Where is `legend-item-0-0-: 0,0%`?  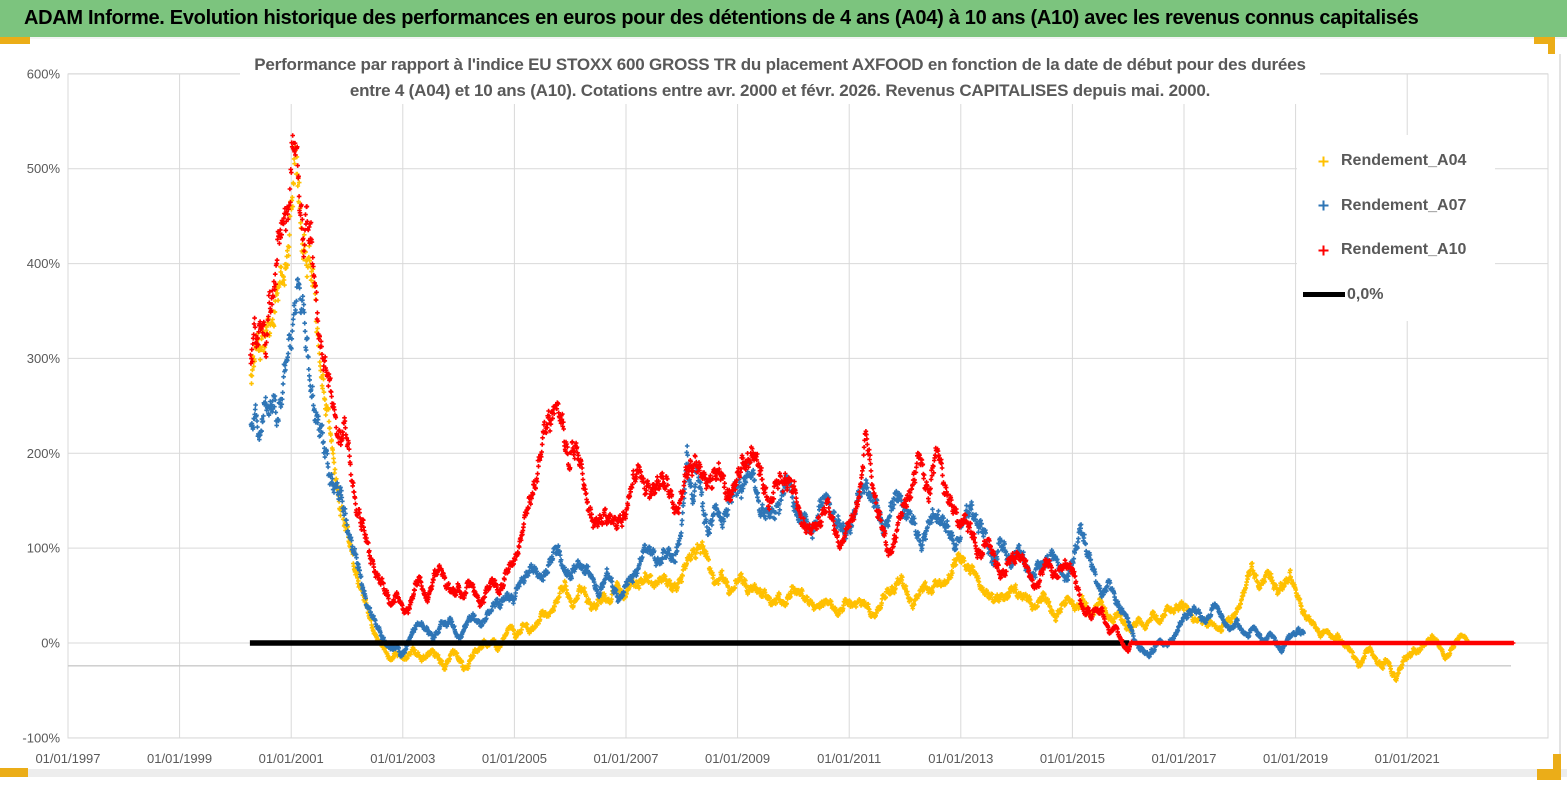
legend-item-0-0-: 0,0% is located at coordinates (1396, 295).